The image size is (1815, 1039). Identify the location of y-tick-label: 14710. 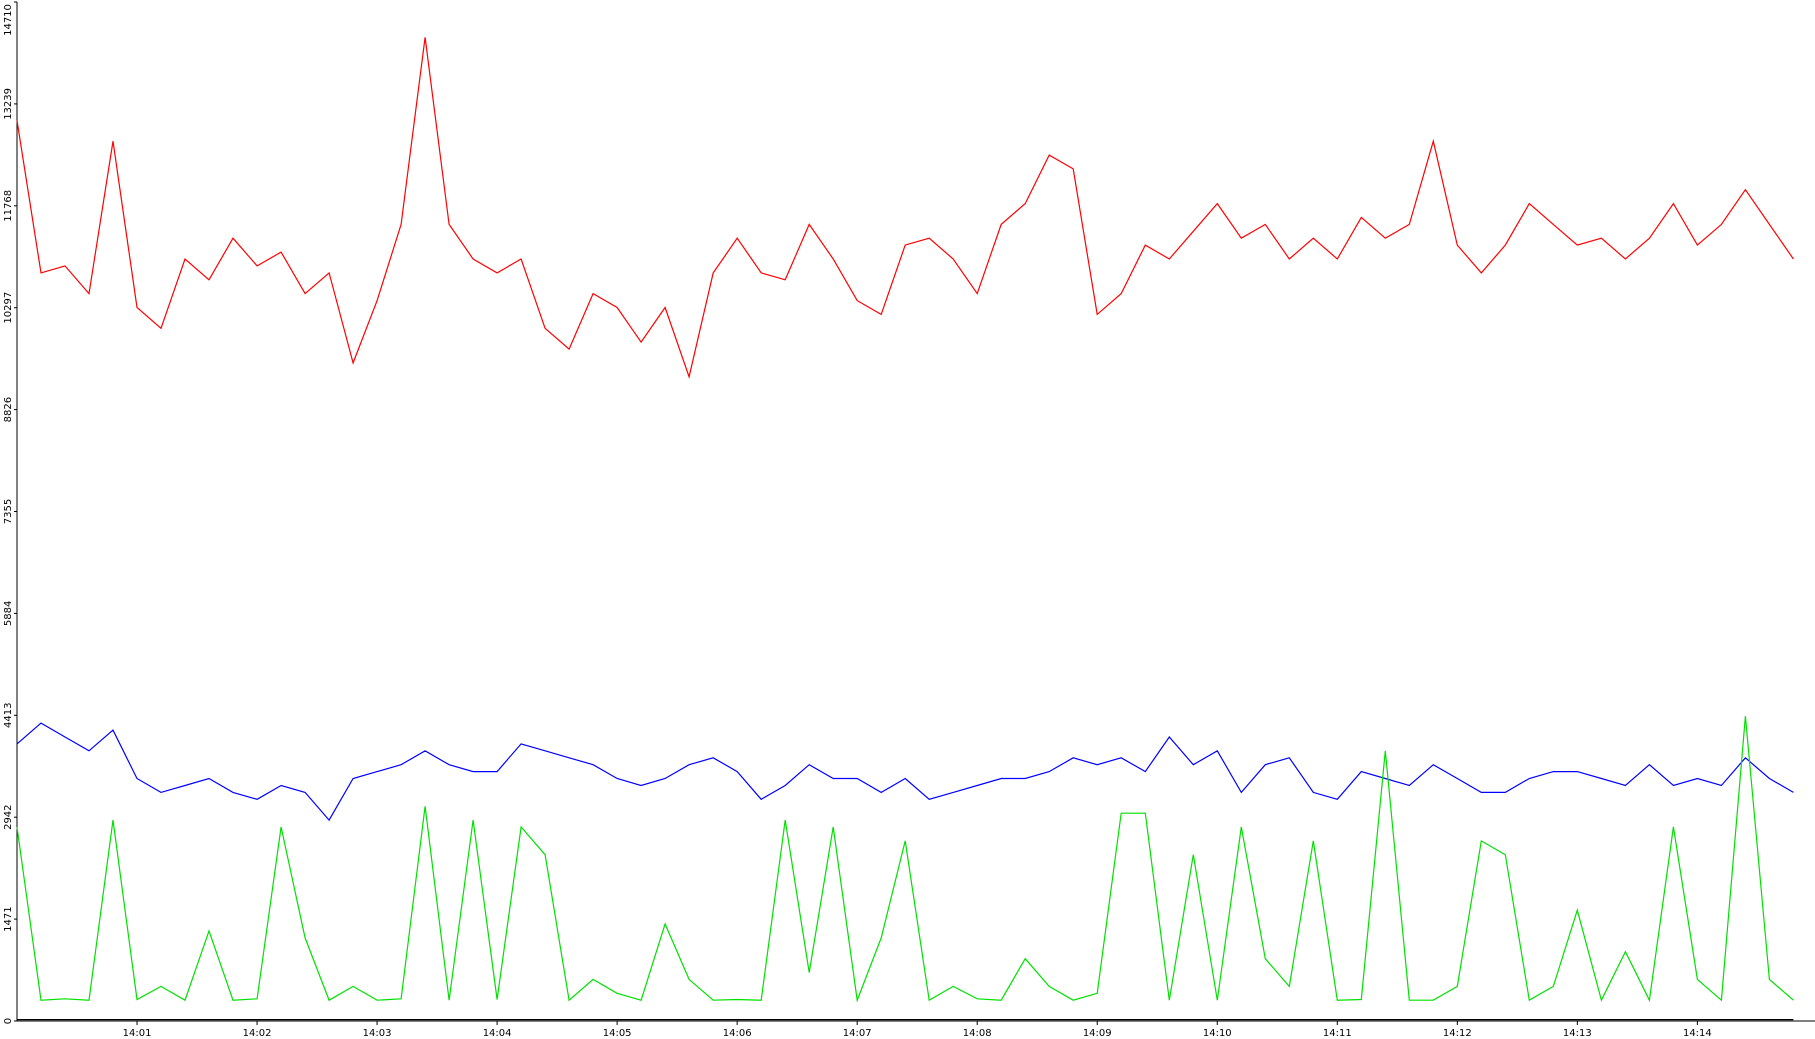
(8, 20).